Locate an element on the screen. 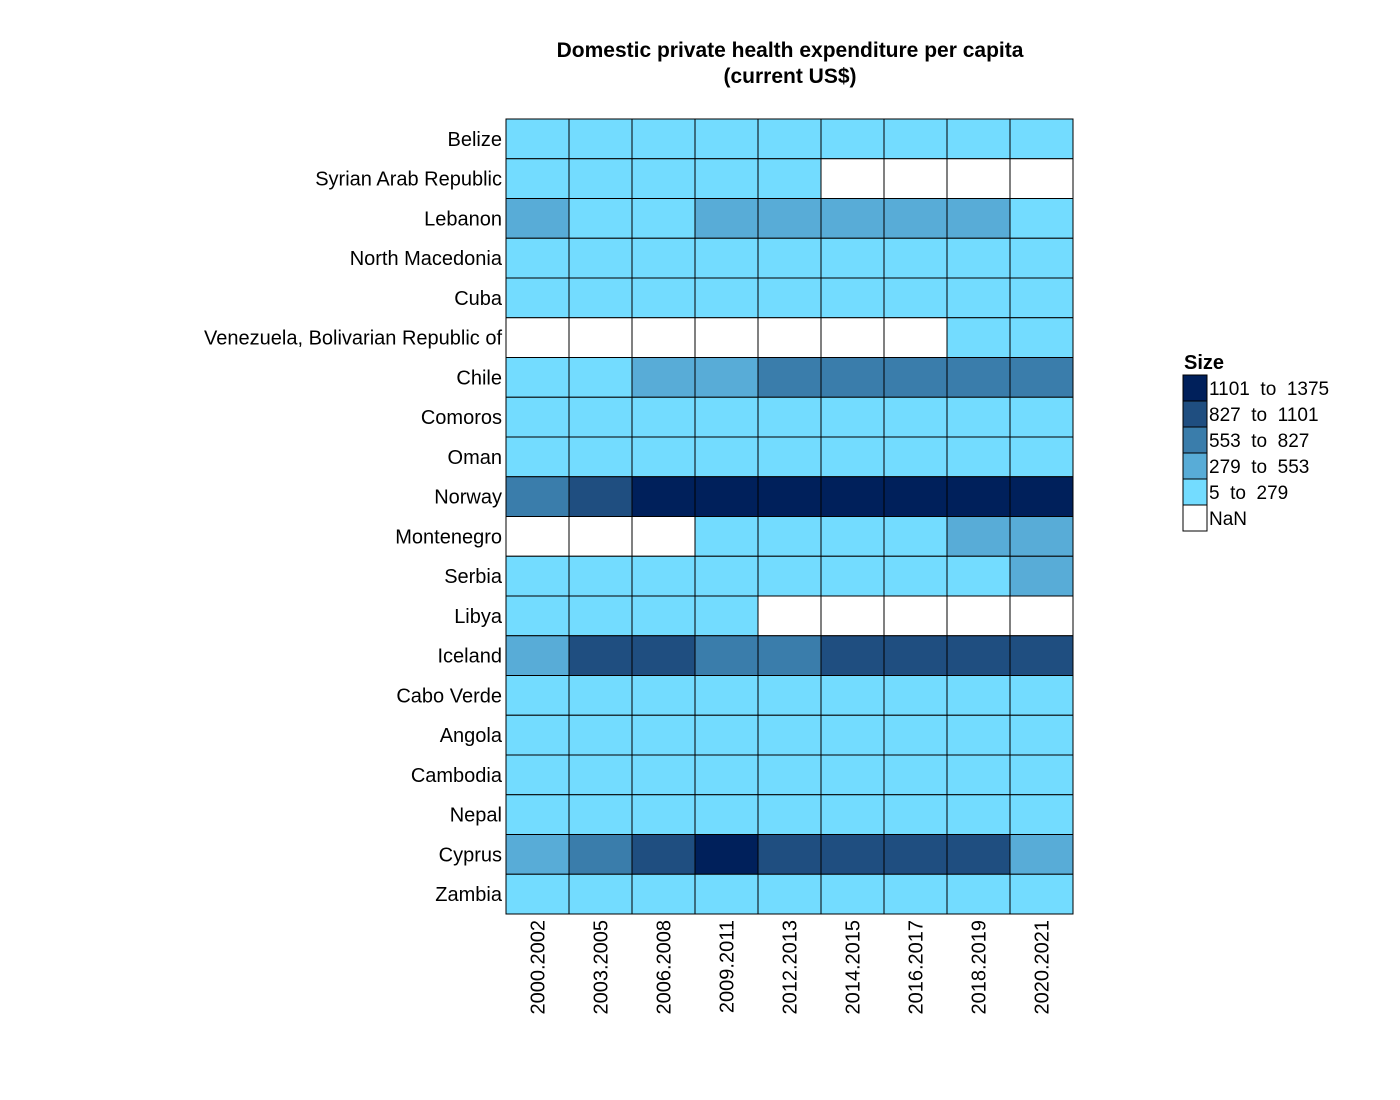 The width and height of the screenshot is (1400, 1100). legend-label: 1101 to 1375 is located at coordinates (1269, 389).